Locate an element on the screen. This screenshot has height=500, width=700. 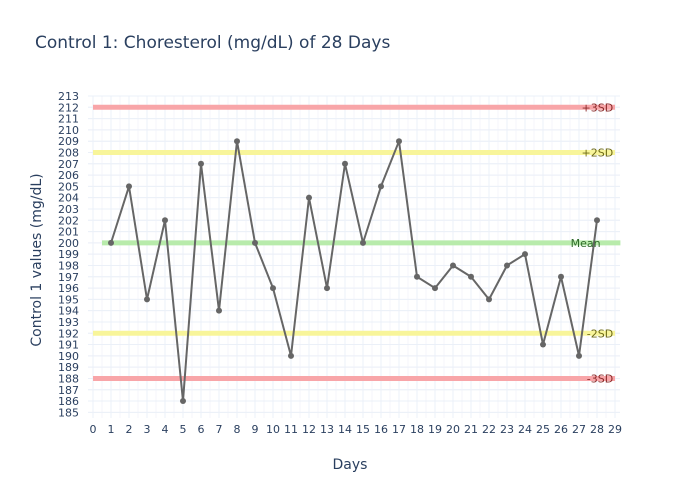
y-tick-label: 211 is located at coordinates (68, 119).